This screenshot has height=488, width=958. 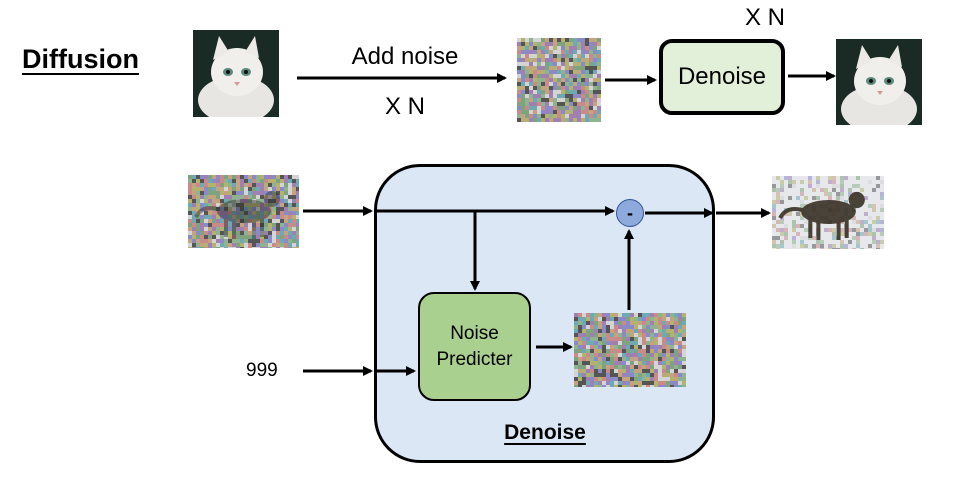 What do you see at coordinates (236, 73) in the screenshot?
I see `kitten-input-image` at bounding box center [236, 73].